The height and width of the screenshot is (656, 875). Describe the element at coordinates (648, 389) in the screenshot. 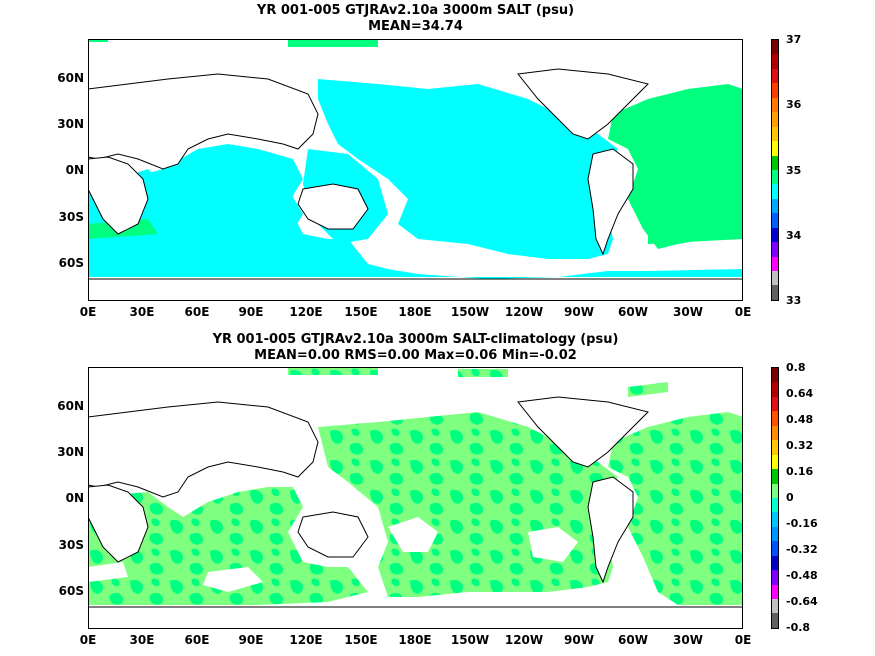

I see `bottom-arctic-strip3` at that location.